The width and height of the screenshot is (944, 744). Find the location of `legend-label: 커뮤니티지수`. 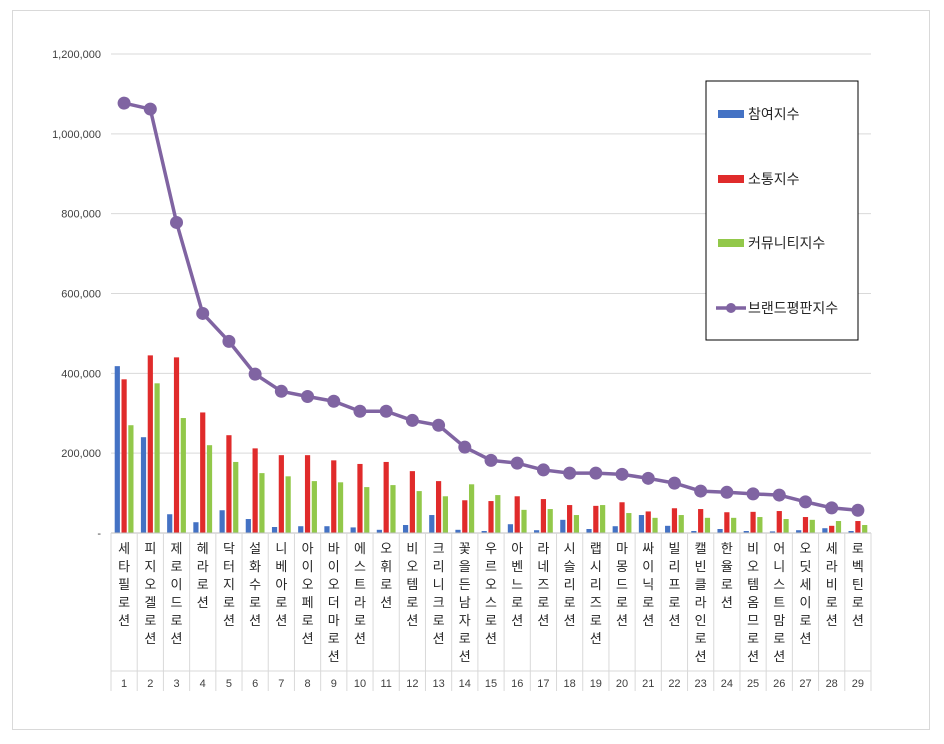

legend-label: 커뮤니티지수 is located at coordinates (786, 244).